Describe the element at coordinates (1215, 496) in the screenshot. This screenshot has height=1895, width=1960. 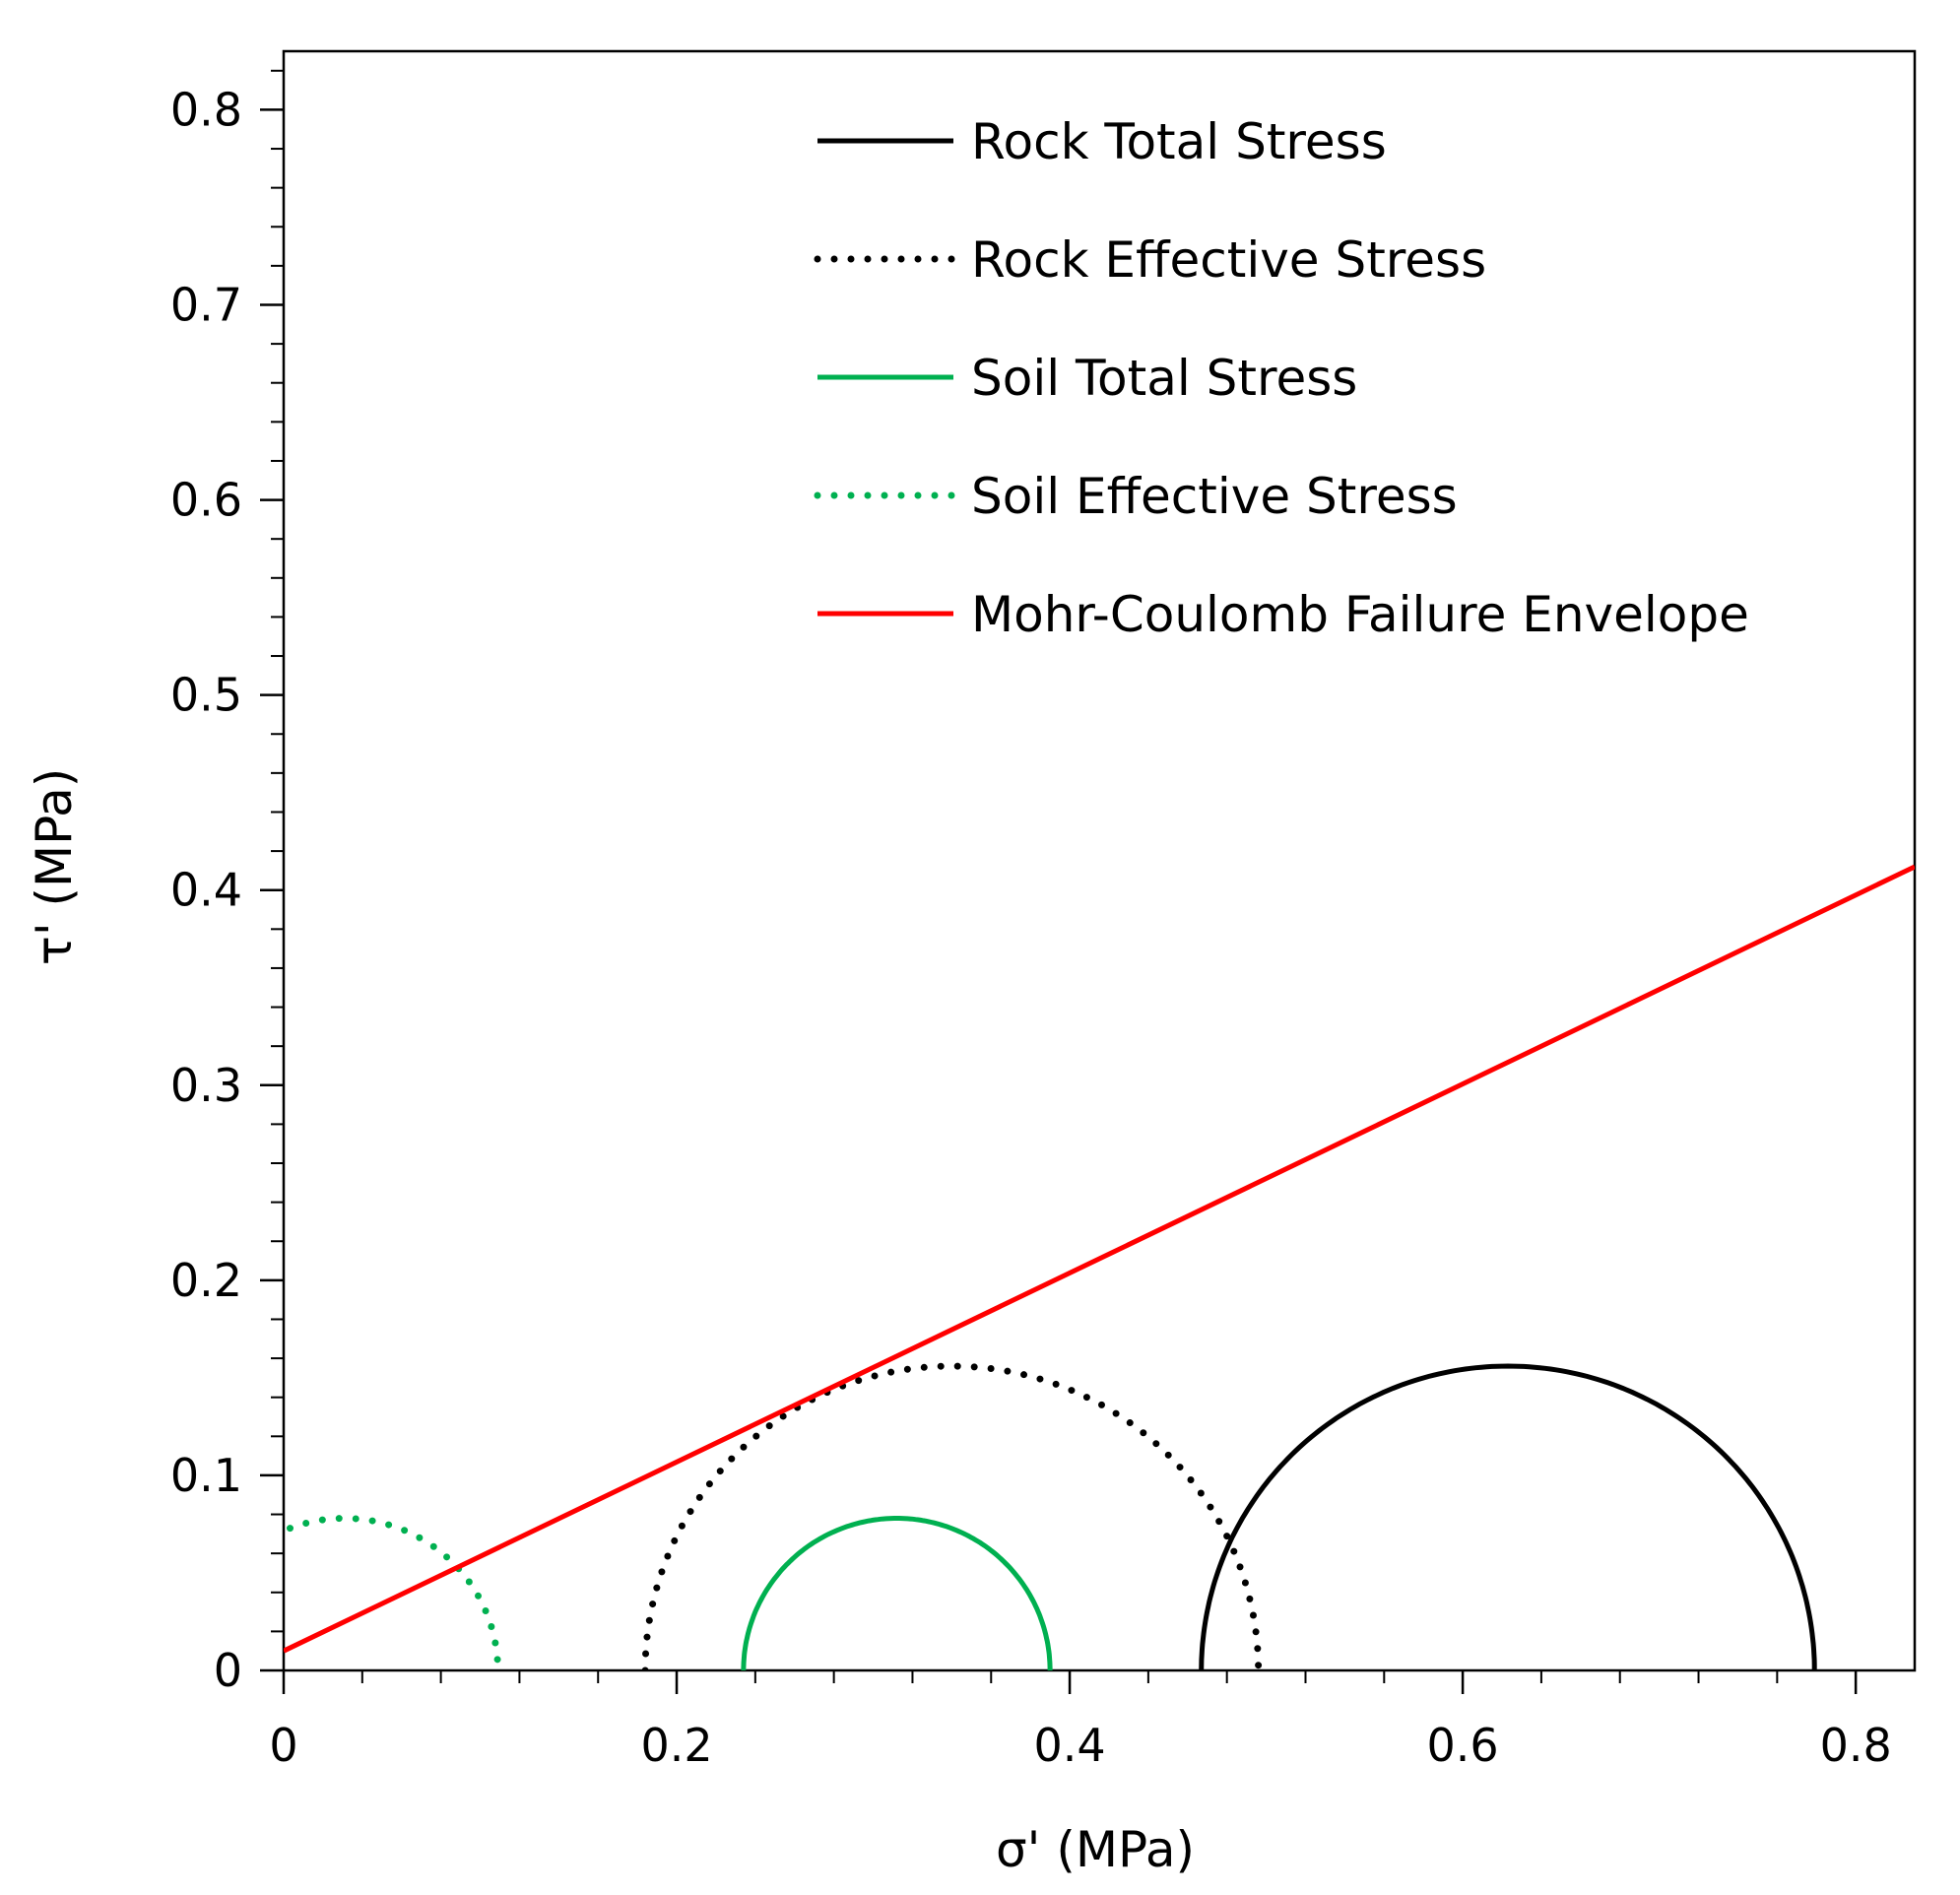
I see `legend-label-soil-effective-stress: Soil Effective Stress` at that location.